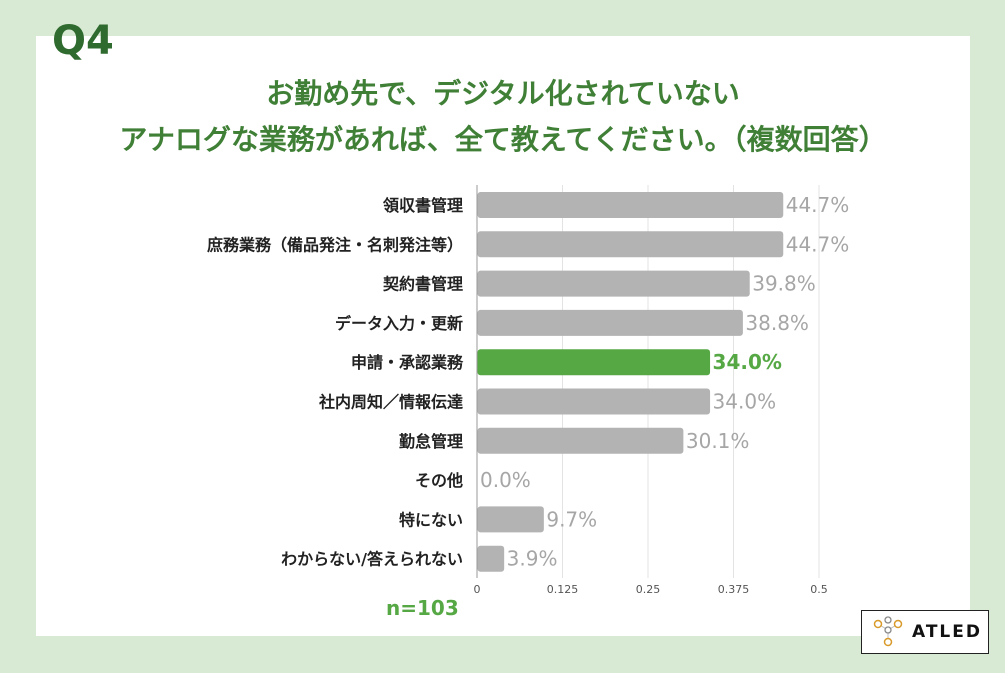 Image resolution: width=1005 pixels, height=673 pixels. Describe the element at coordinates (422, 284) in the screenshot. I see `category-label: 契約書管理` at that location.